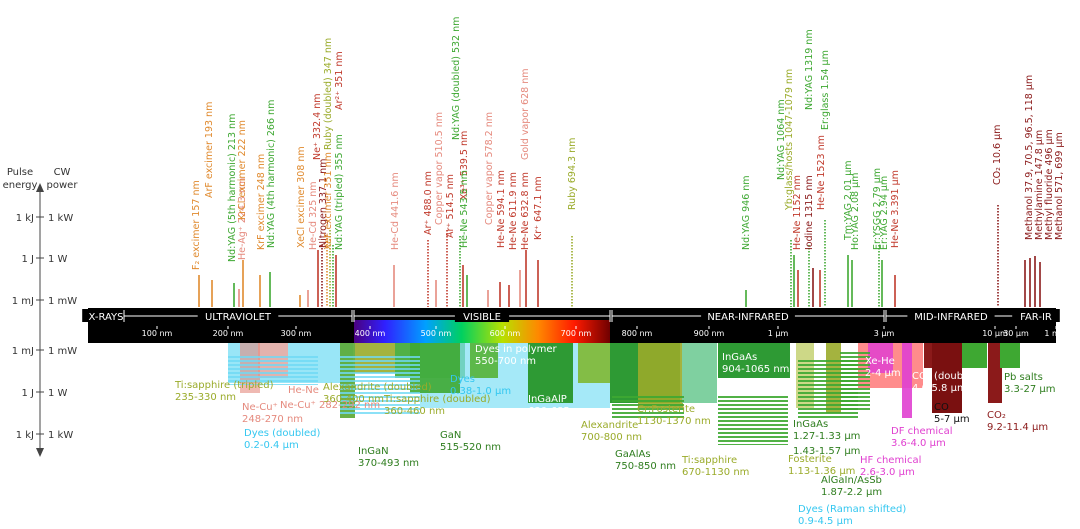  What do you see at coordinates (609, 425) in the screenshot?
I see `tunable-laser-name: Alexandrite` at bounding box center [609, 425].